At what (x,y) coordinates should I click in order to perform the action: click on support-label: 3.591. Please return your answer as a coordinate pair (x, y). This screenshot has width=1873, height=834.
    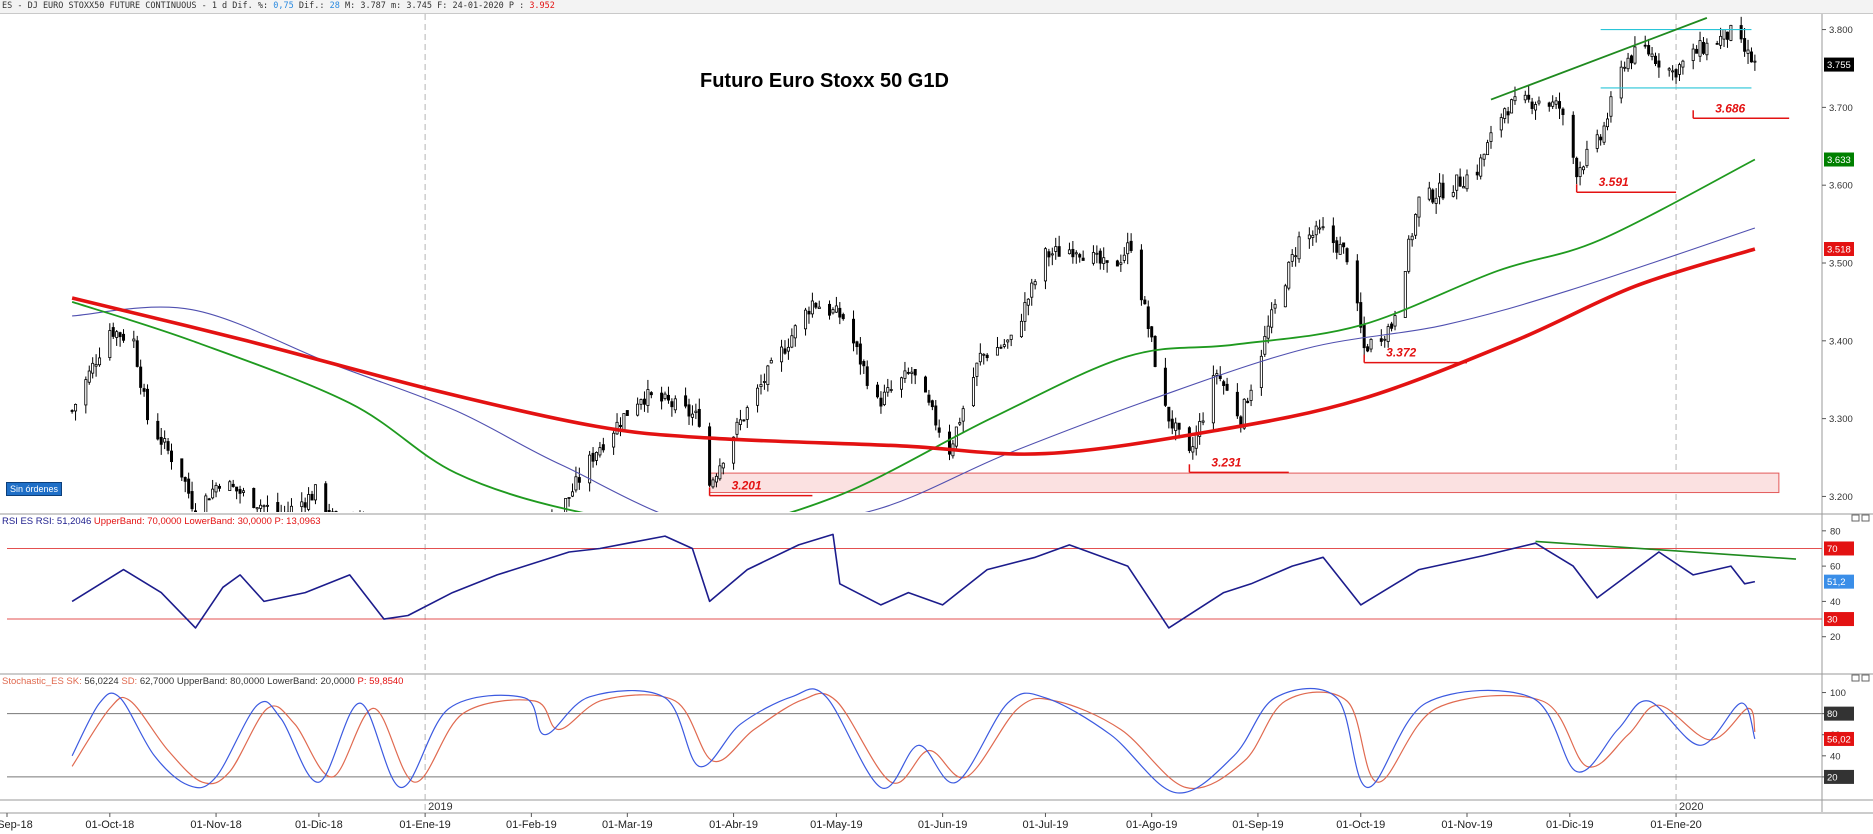
    Looking at the image, I should click on (1614, 182).